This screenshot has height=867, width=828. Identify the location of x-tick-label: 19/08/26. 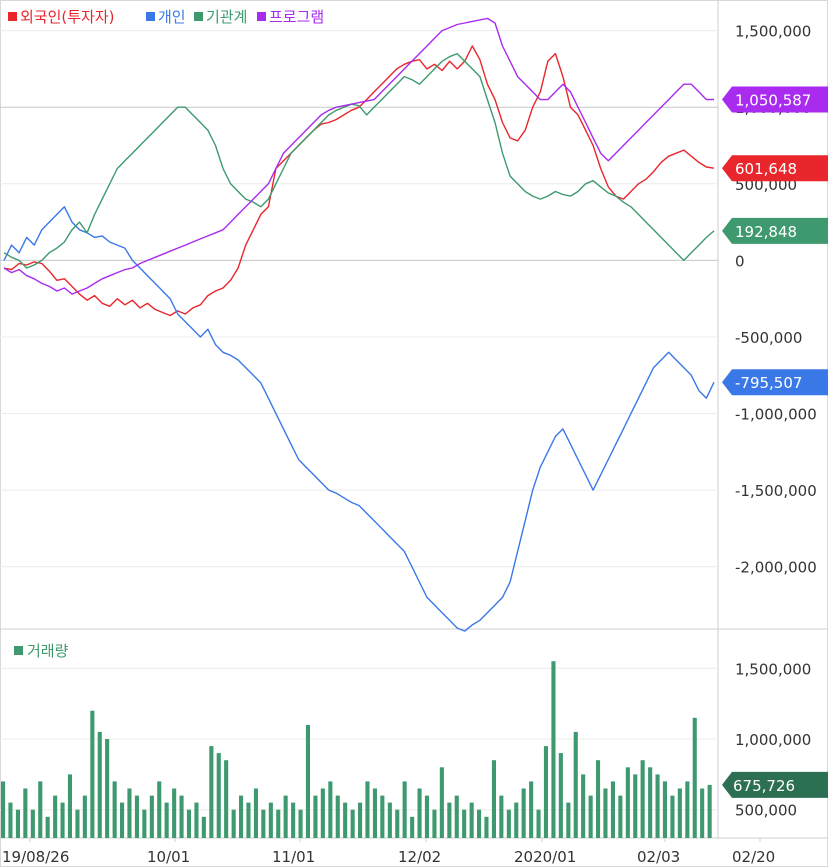
(35, 857).